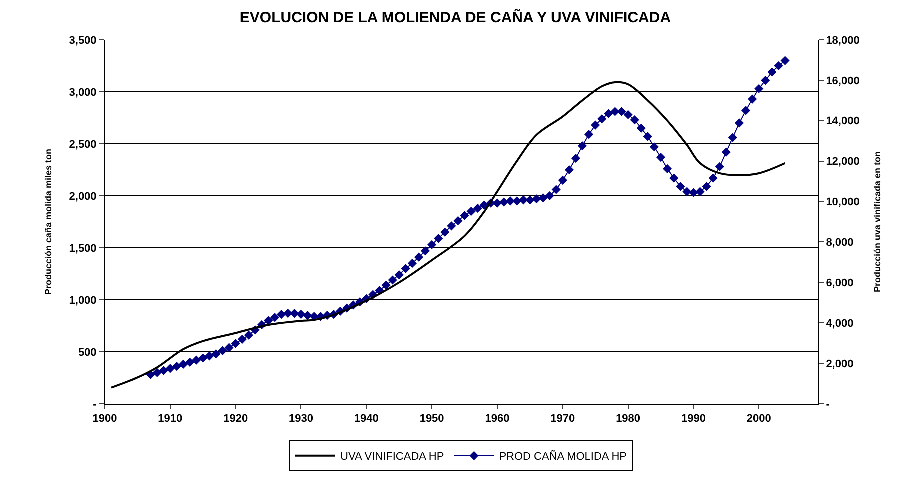 The height and width of the screenshot is (483, 911). I want to click on y2-tick-label: 2,000, so click(840, 364).